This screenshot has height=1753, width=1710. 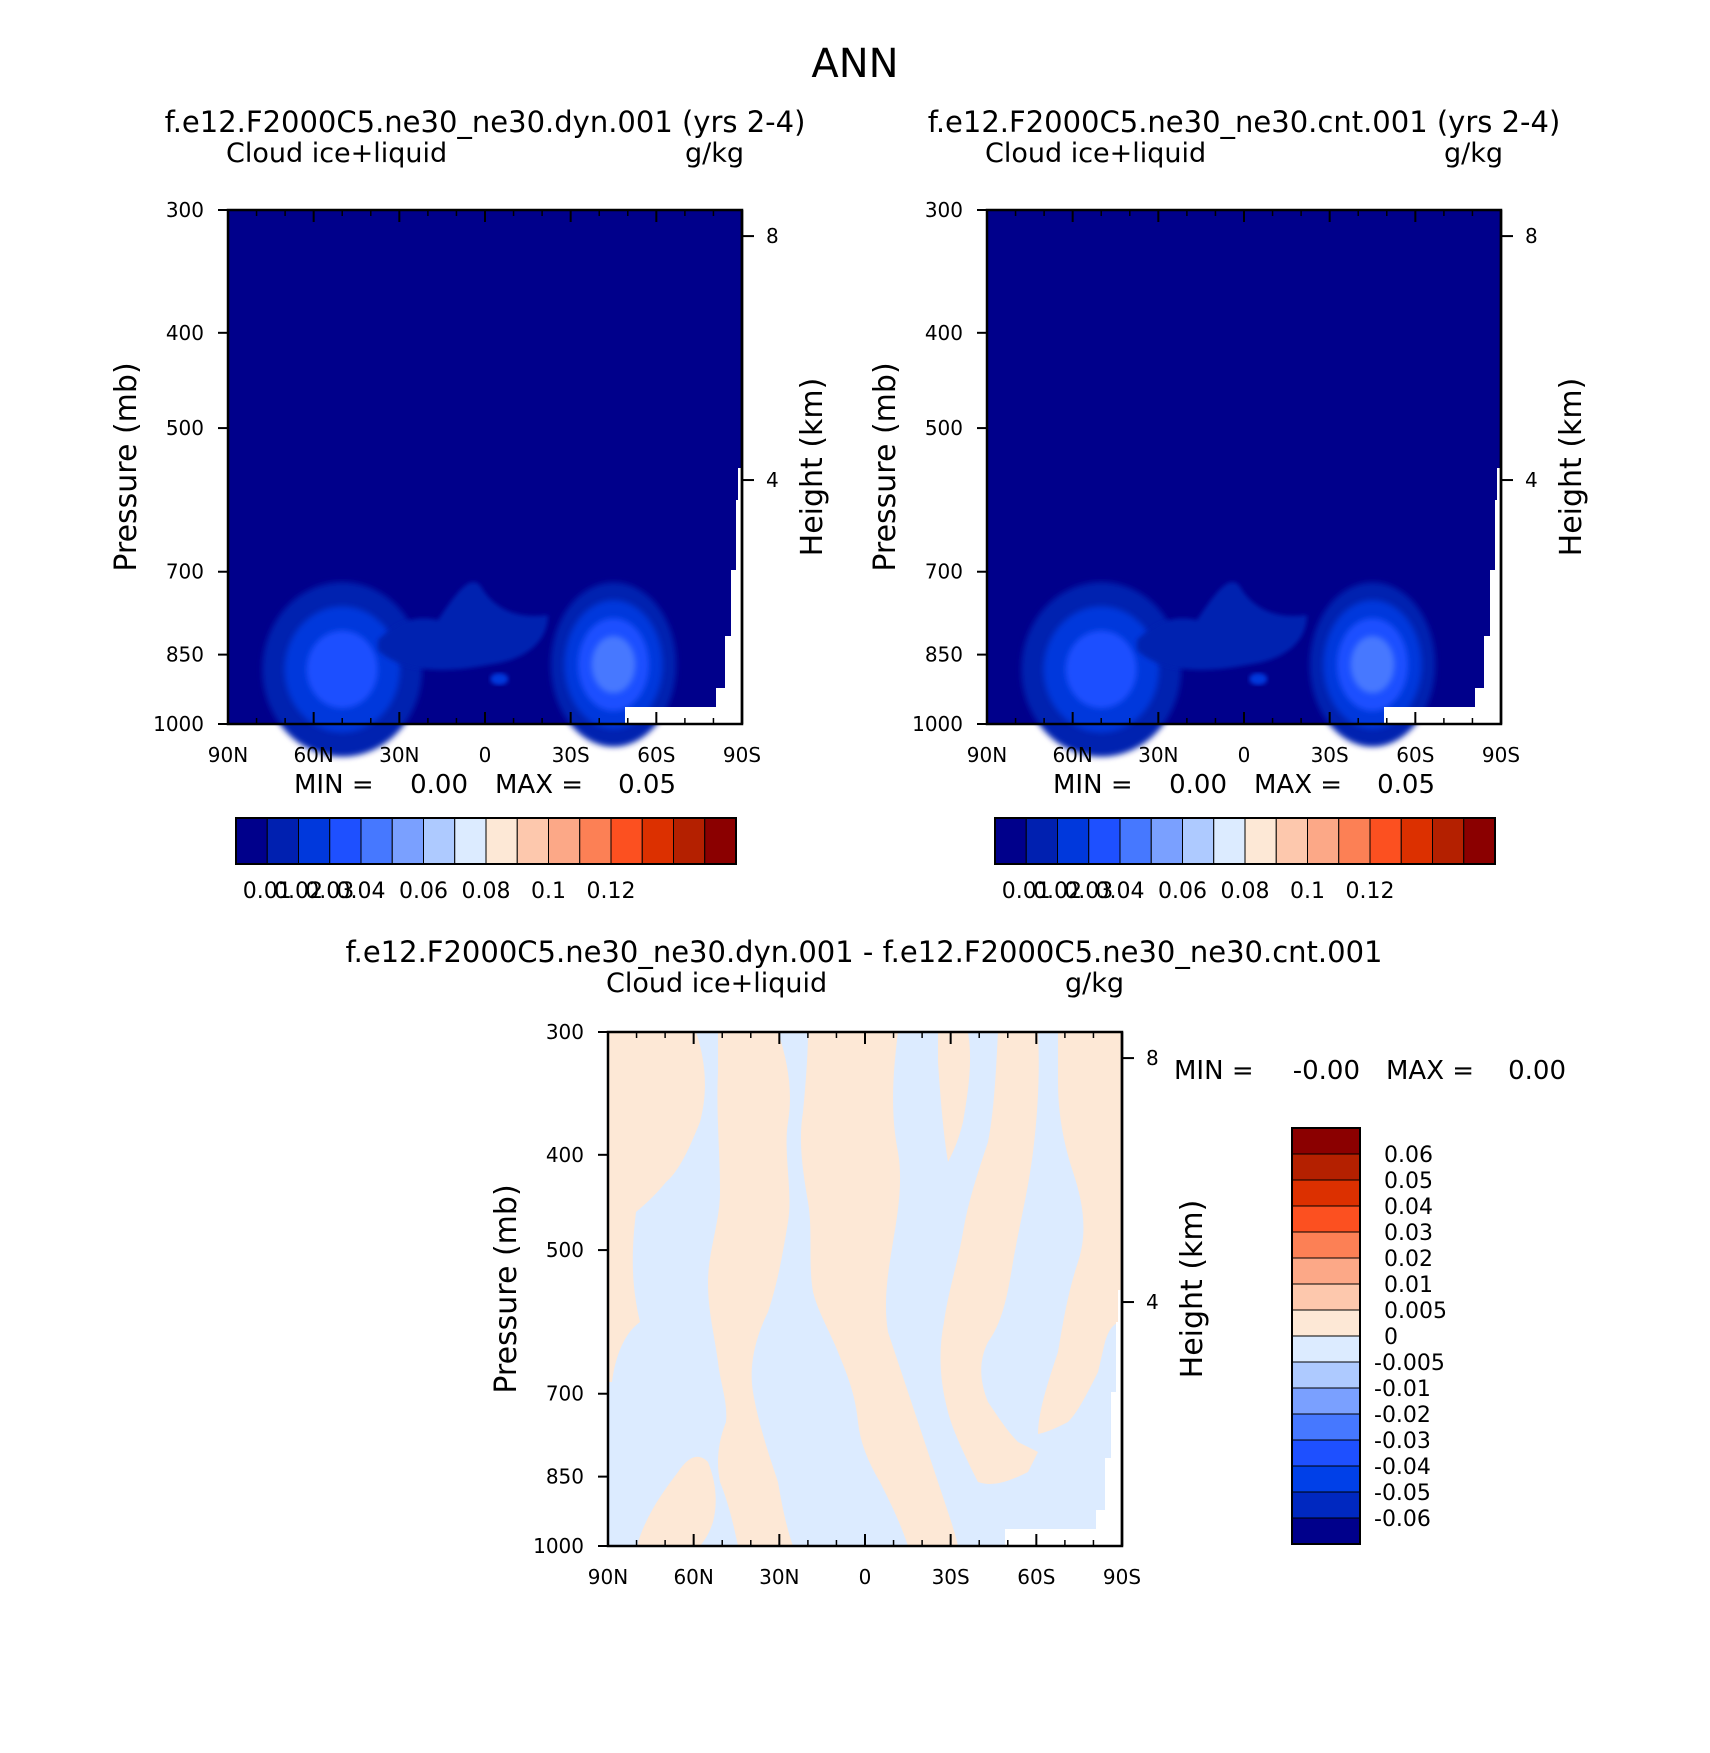 What do you see at coordinates (313, 755) in the screenshot?
I see `panel-dyn-xtick-label: 60N` at bounding box center [313, 755].